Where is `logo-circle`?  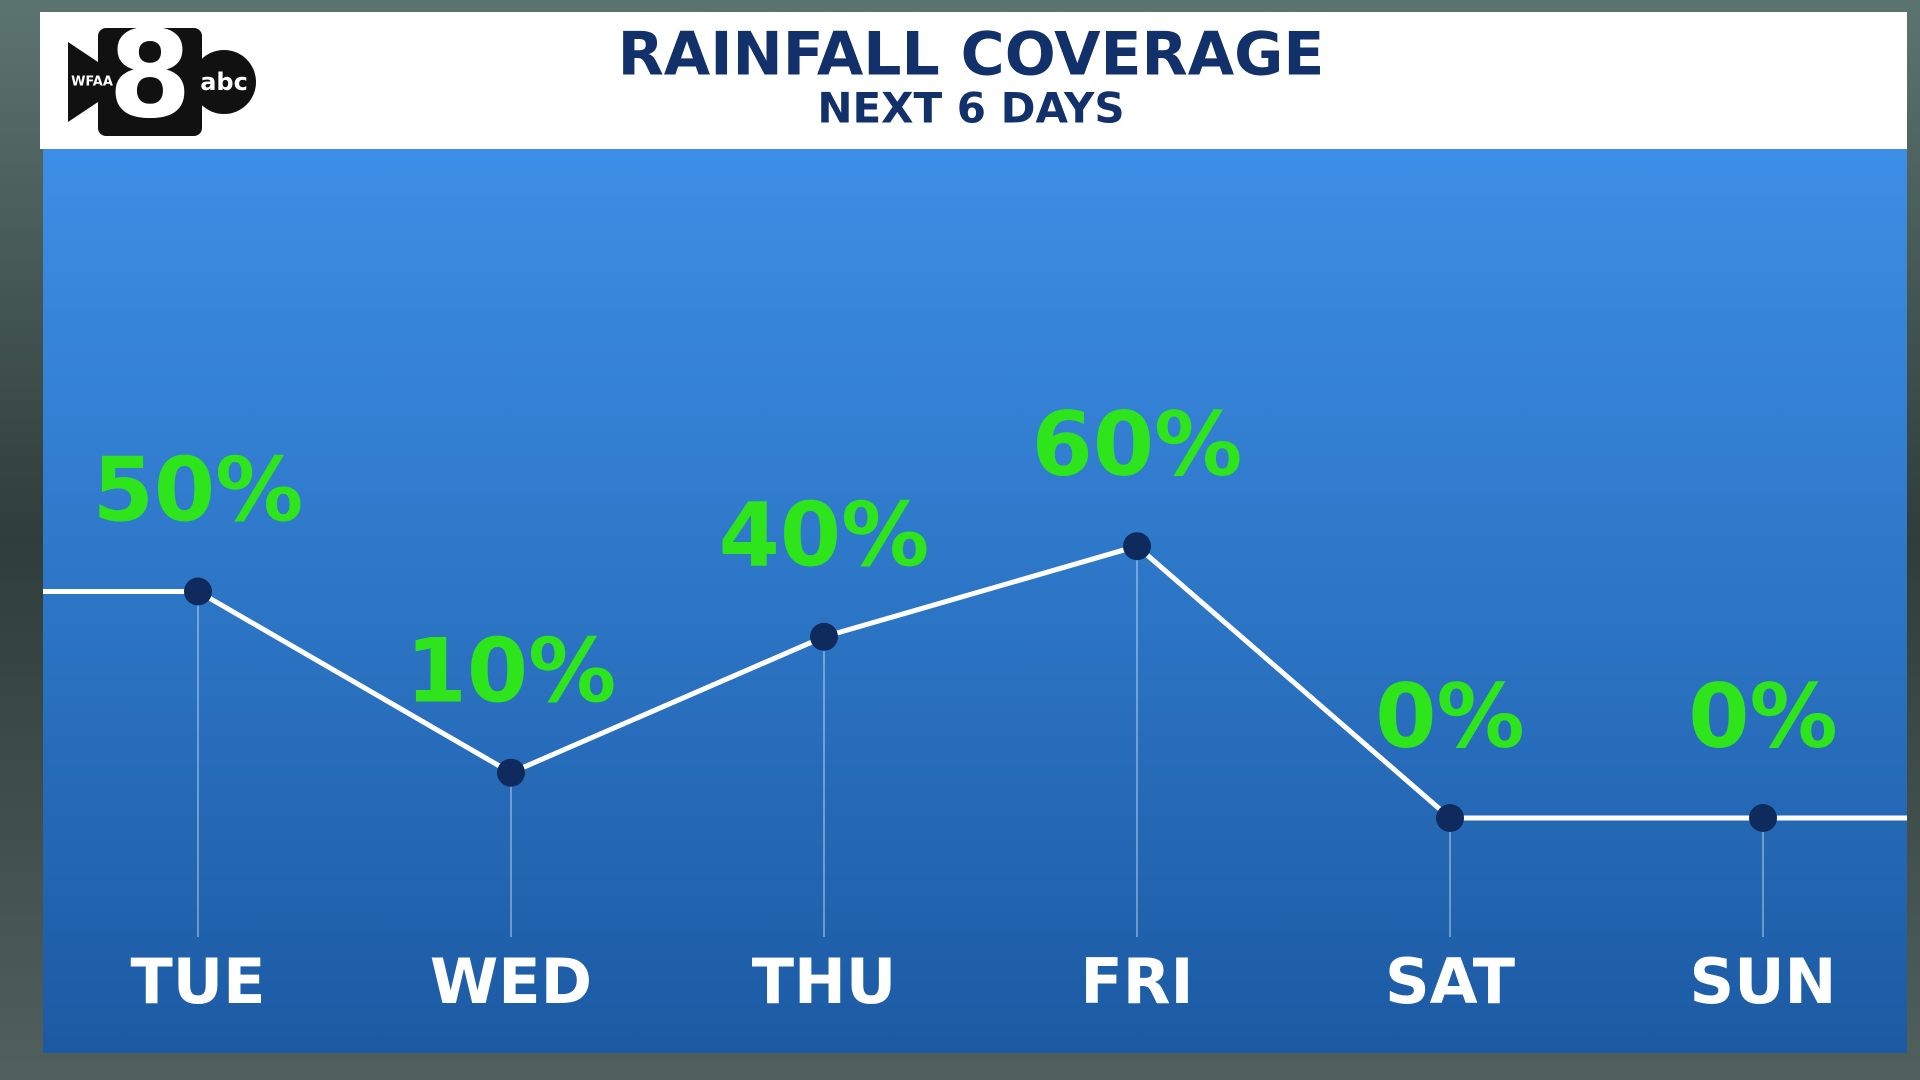 logo-circle is located at coordinates (224, 82).